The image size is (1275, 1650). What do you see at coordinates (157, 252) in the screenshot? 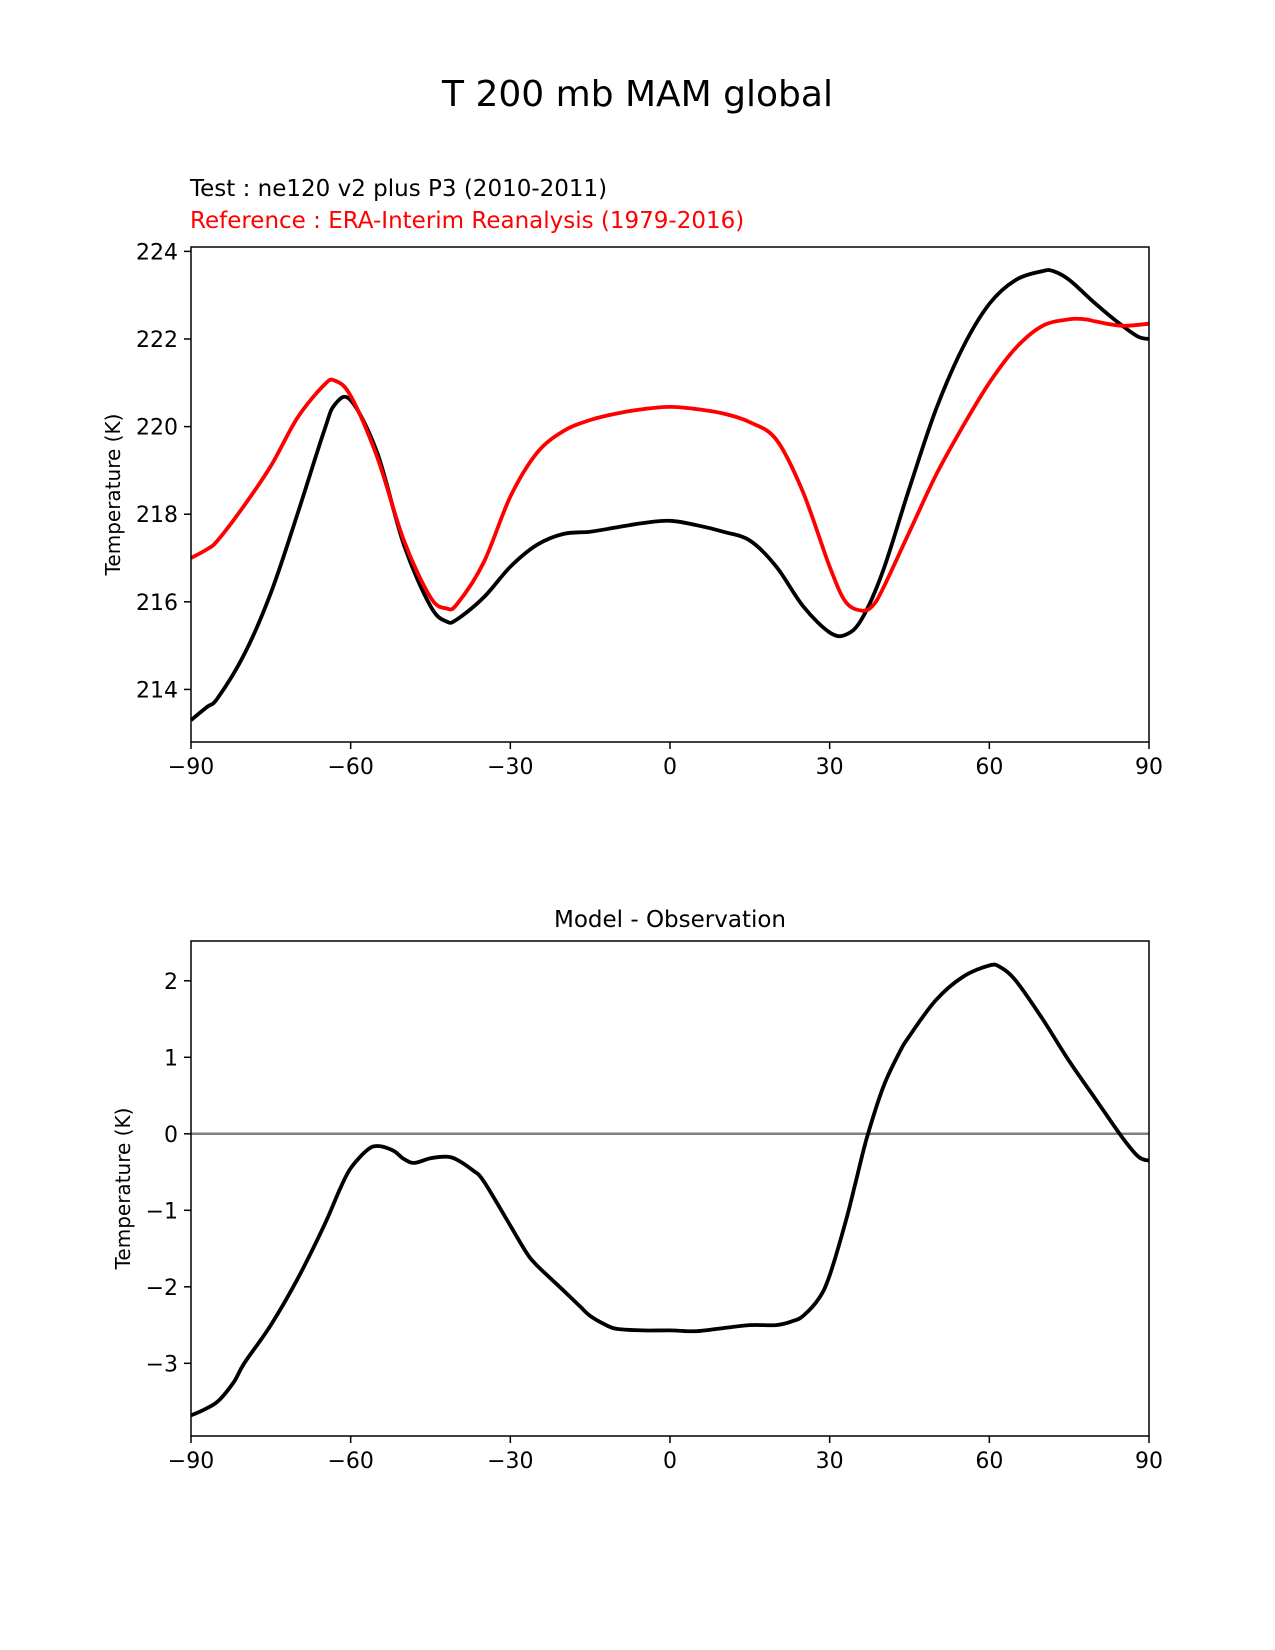
I see `y-tick-label: 224` at bounding box center [157, 252].